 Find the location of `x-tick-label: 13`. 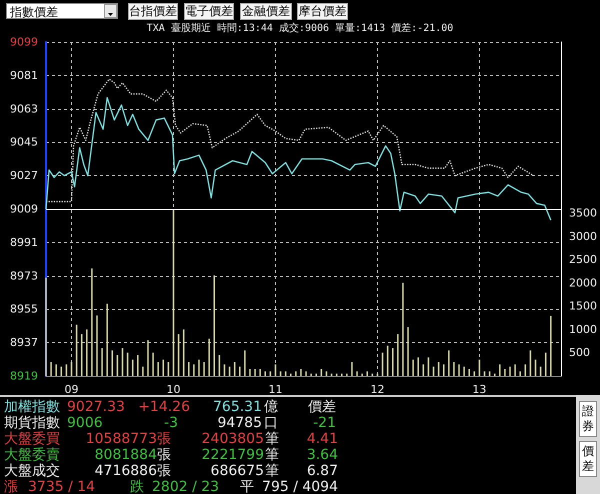

x-tick-label: 13 is located at coordinates (479, 389).